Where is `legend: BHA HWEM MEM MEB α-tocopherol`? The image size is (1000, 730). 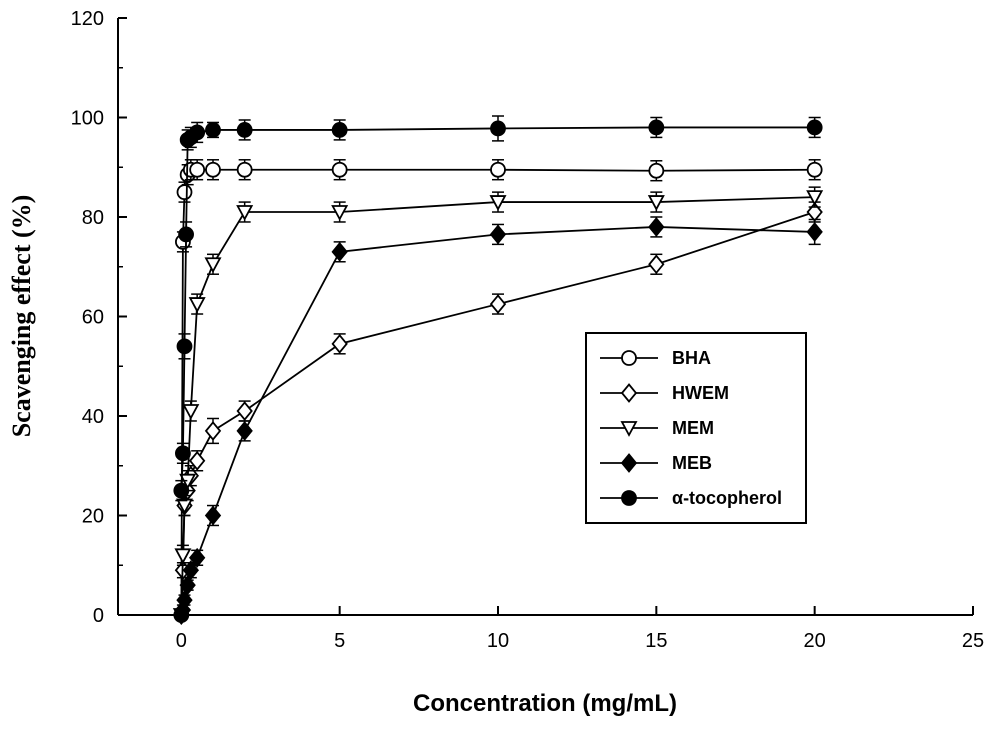 legend: BHA HWEM MEM MEB α-tocopherol is located at coordinates (696, 428).